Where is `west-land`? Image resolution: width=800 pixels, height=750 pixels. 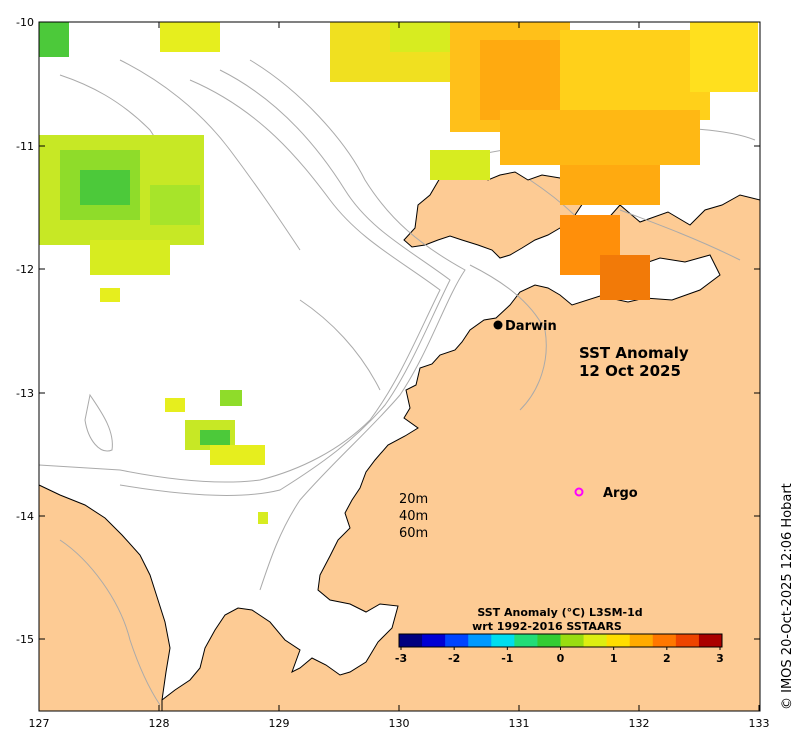 west-land is located at coordinates (104, 598).